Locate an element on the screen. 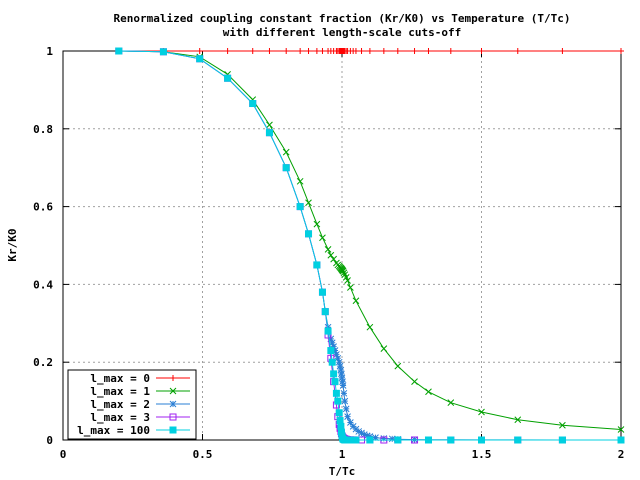  y-tick-label: 0.2 is located at coordinates (43, 362).